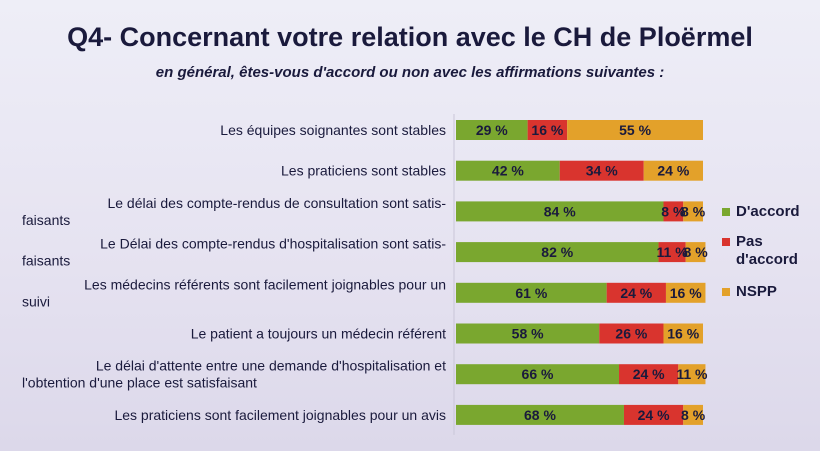 Image resolution: width=820 pixels, height=451 pixels. I want to click on data-label: 84 %, so click(560, 211).